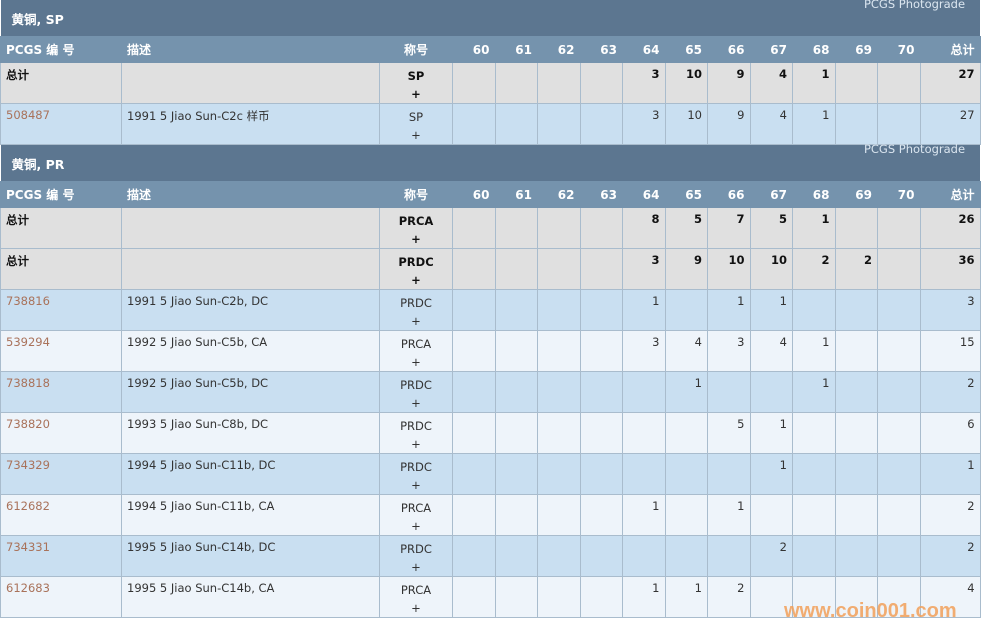 This screenshot has width=983, height=641. I want to click on pcgs-number-link: 539294, so click(28, 342).